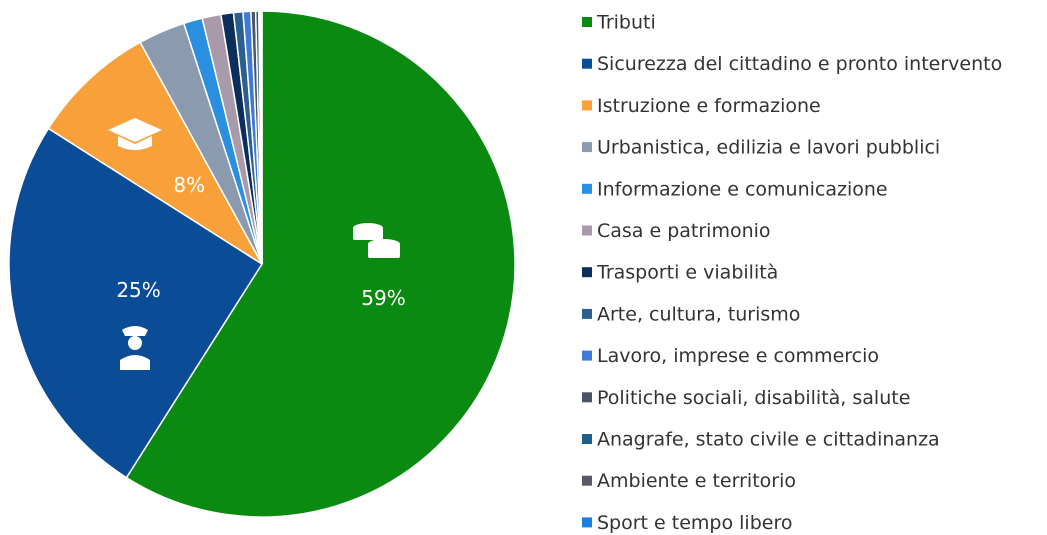  What do you see at coordinates (753, 398) in the screenshot?
I see `legend-label: Politiche sociali, disabilità, salute` at bounding box center [753, 398].